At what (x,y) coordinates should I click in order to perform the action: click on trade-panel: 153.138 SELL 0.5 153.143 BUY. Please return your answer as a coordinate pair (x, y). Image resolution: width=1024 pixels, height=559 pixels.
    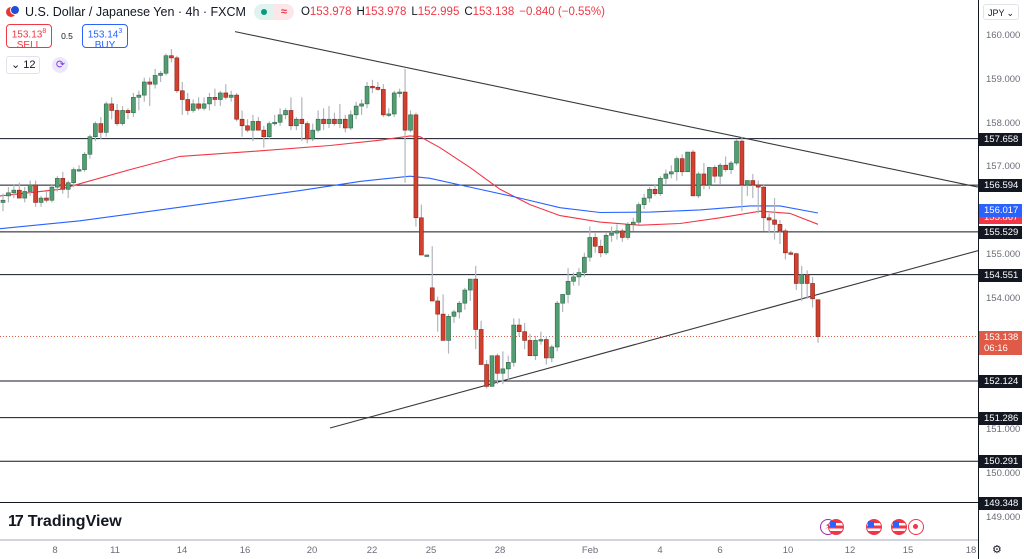
    Looking at the image, I should click on (67, 37).